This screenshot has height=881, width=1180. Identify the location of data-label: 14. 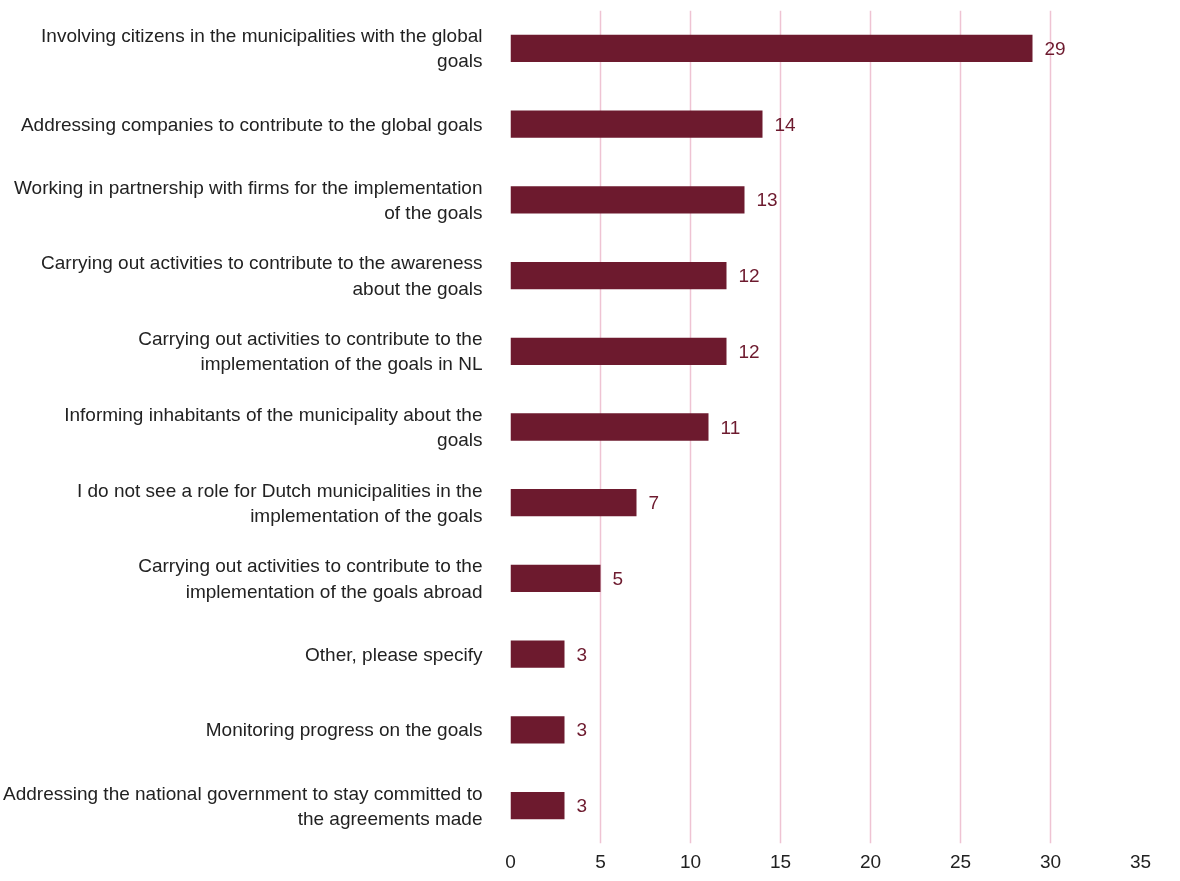
(785, 124).